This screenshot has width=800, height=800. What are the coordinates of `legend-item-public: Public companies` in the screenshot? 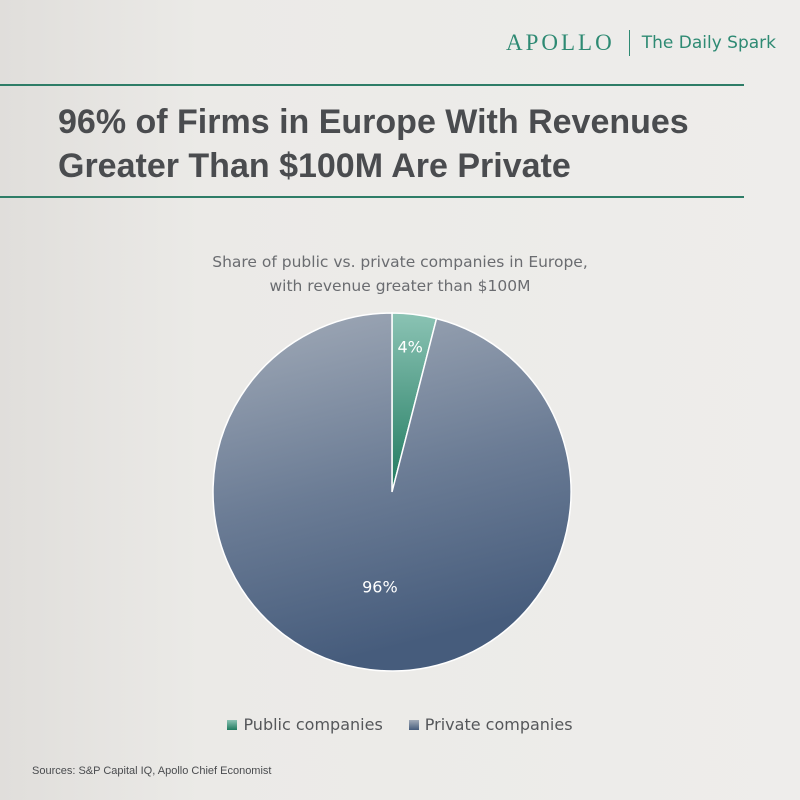 It's located at (305, 724).